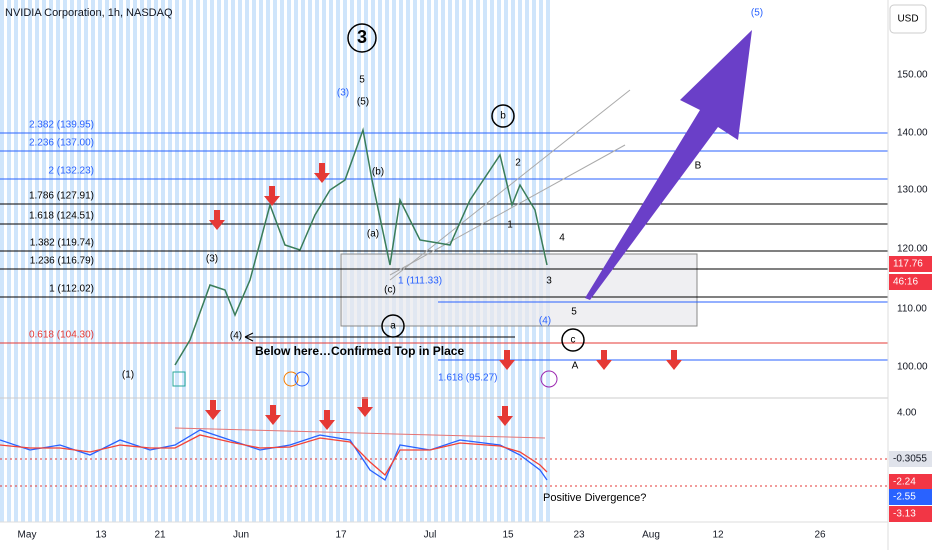 This screenshot has height=550, width=932. Describe the element at coordinates (718, 535) in the screenshot. I see `date-tick: 12` at that location.